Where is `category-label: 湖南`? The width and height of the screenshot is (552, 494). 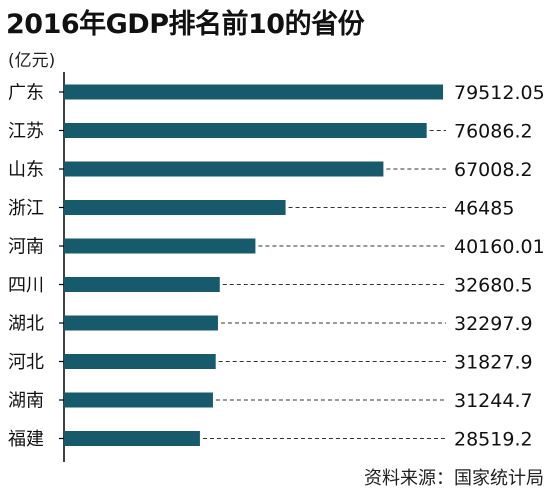
category-label: 湖南 is located at coordinates (26, 401).